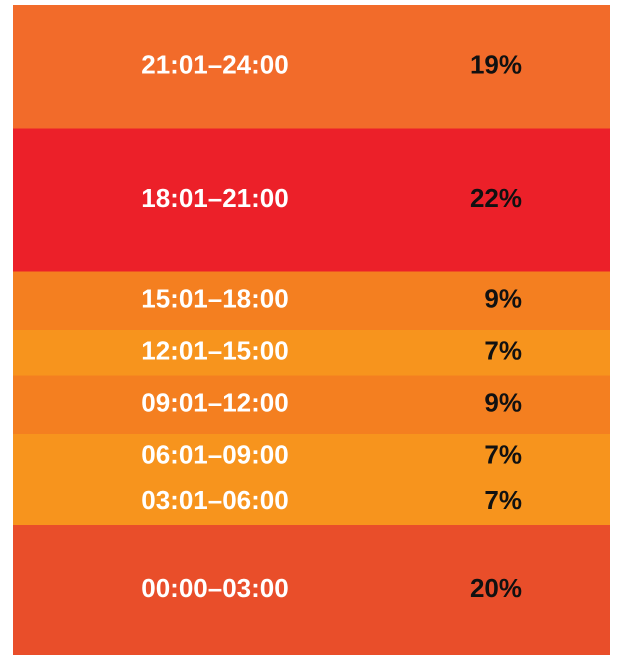  What do you see at coordinates (214, 403) in the screenshot?
I see `category-label: 09:01–12:00` at bounding box center [214, 403].